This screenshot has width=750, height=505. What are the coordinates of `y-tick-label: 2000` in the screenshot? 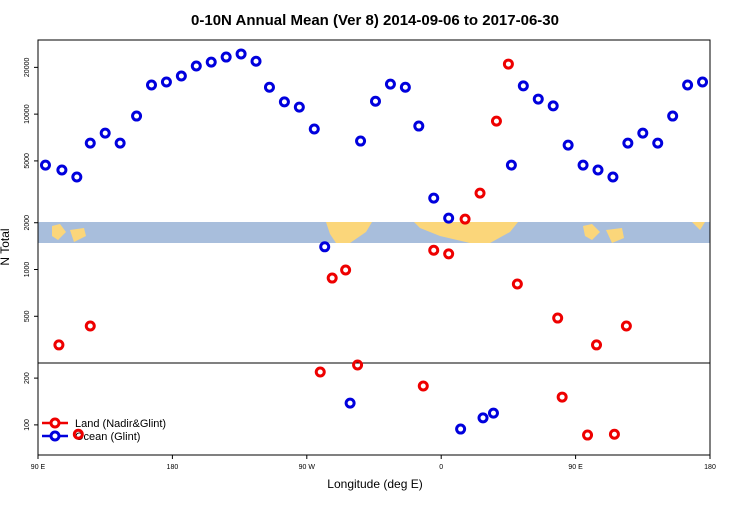 It's located at (27, 223).